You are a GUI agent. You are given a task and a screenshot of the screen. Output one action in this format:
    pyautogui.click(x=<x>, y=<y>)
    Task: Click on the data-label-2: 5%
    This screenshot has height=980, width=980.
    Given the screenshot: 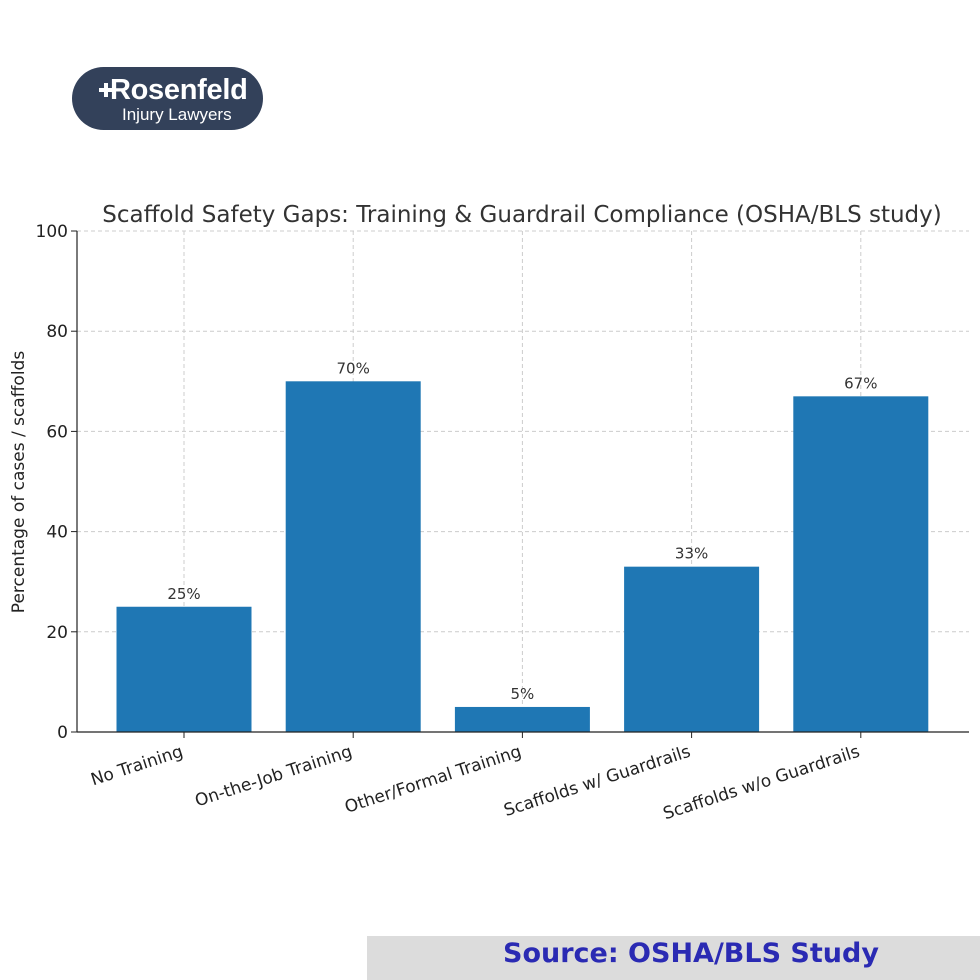 What is the action you would take?
    pyautogui.click(x=523, y=694)
    